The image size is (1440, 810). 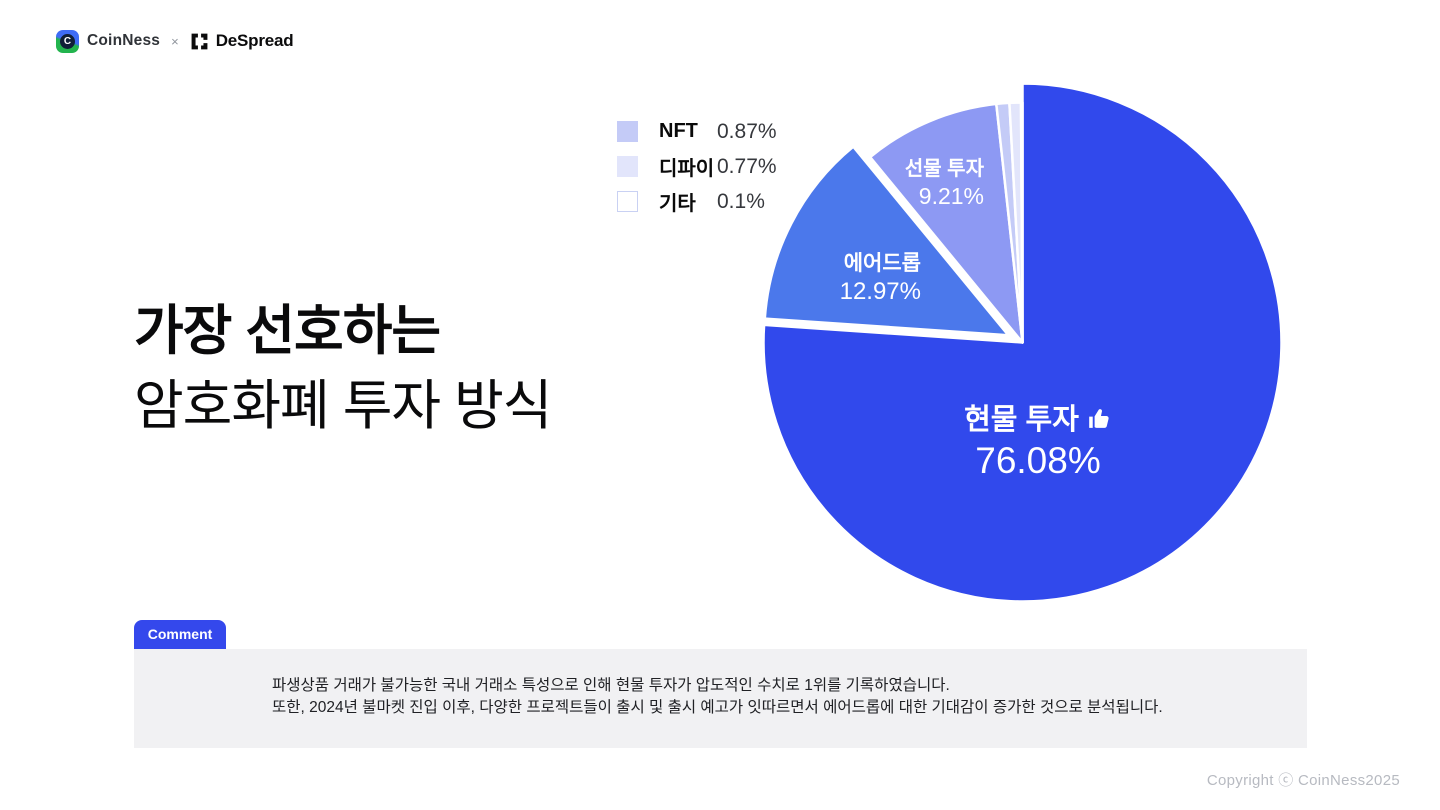 What do you see at coordinates (677, 204) in the screenshot?
I see `legend-label: 기타` at bounding box center [677, 204].